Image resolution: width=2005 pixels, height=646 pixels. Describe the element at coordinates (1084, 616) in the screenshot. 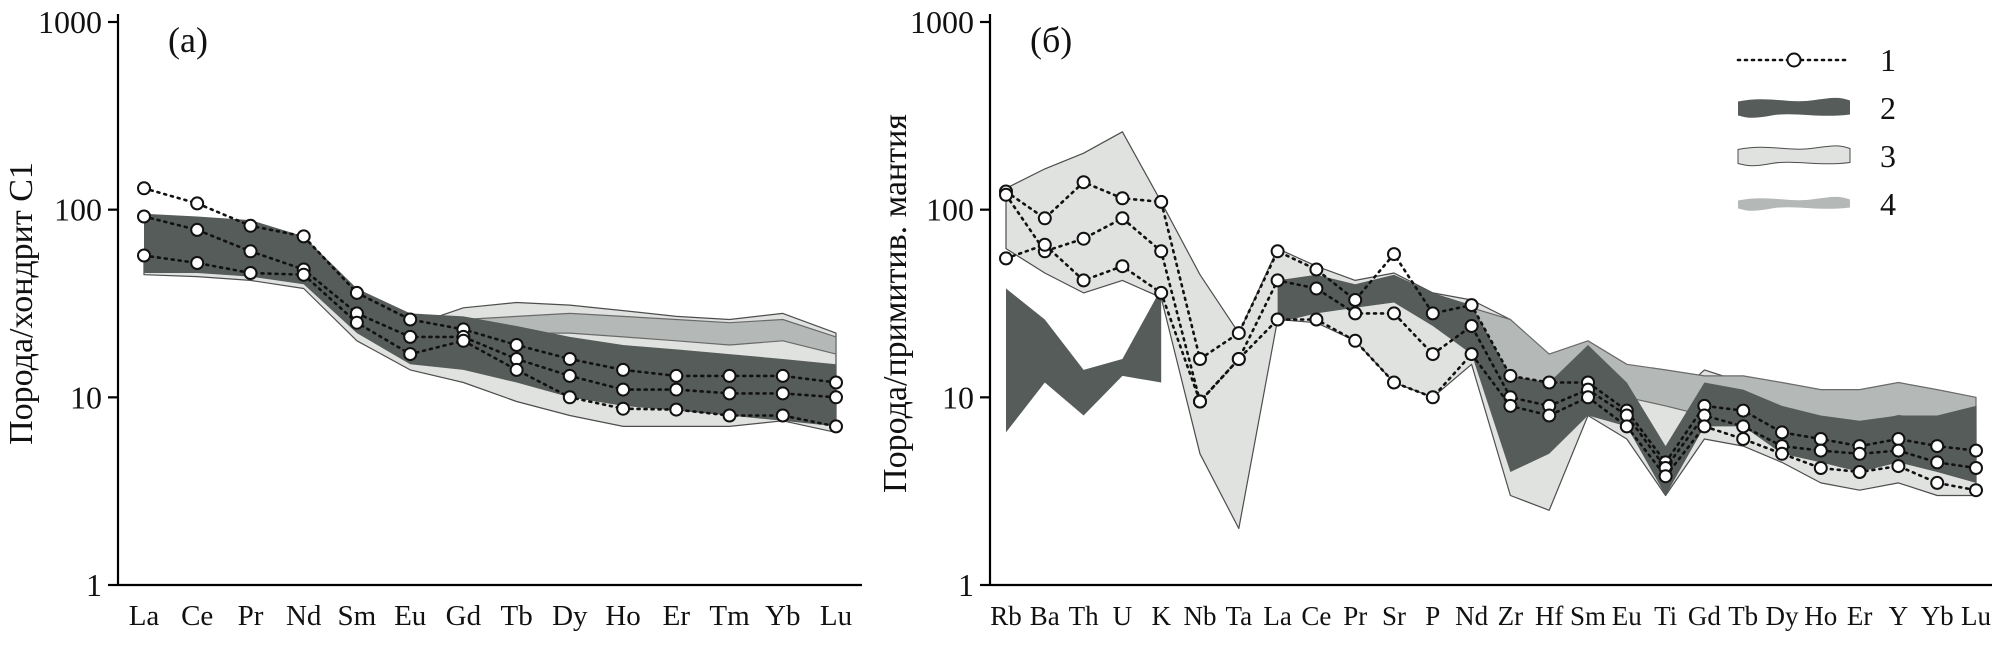

I see `x-tick-label: Th` at that location.